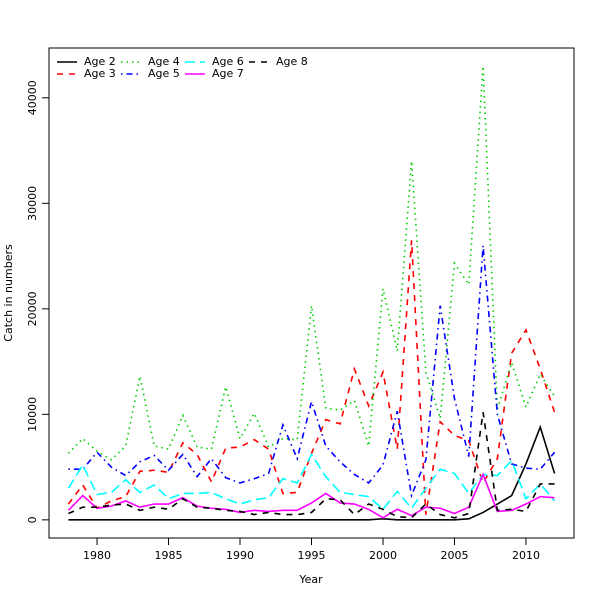 This screenshot has height=600, width=600. Describe the element at coordinates (32, 97) in the screenshot. I see `y-tick-label: 40000` at that location.